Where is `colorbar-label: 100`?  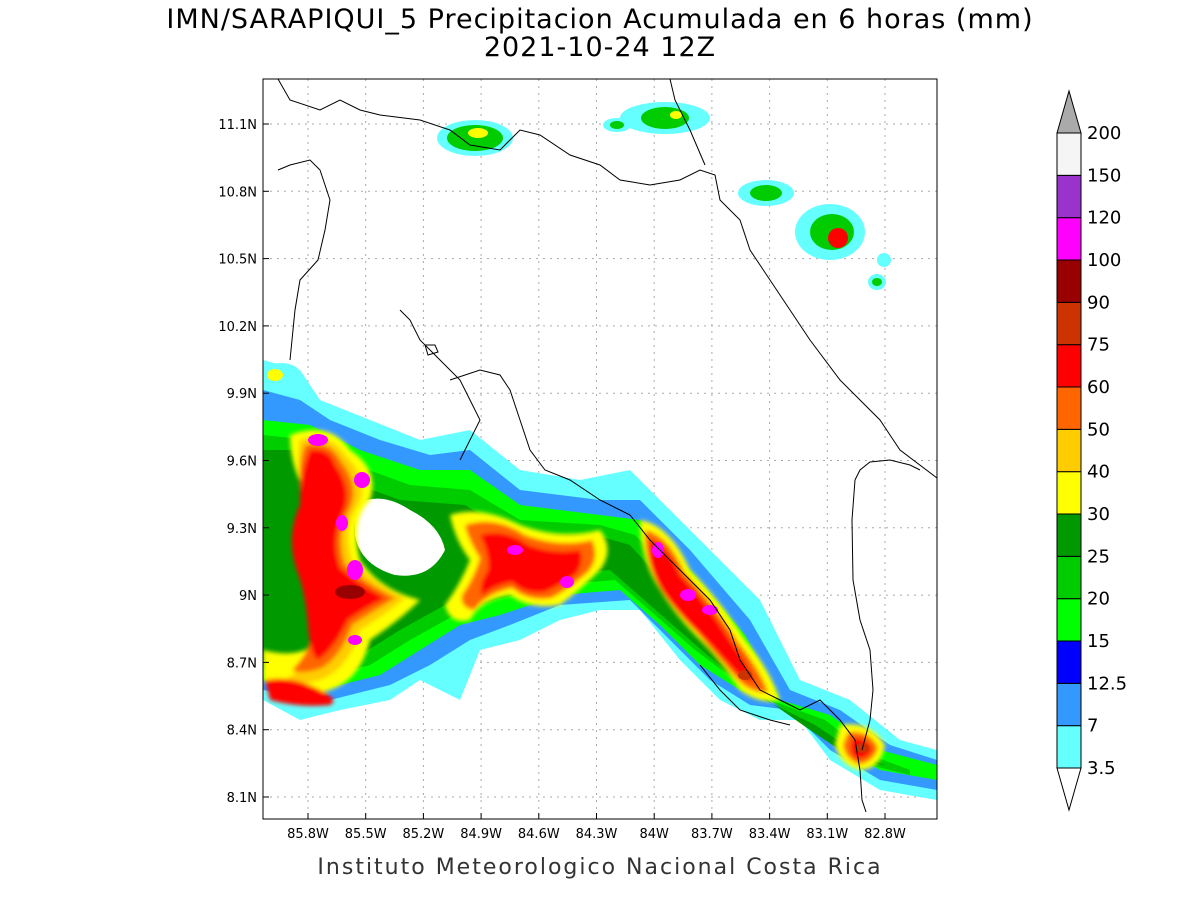
colorbar-label: 100 is located at coordinates (1104, 260).